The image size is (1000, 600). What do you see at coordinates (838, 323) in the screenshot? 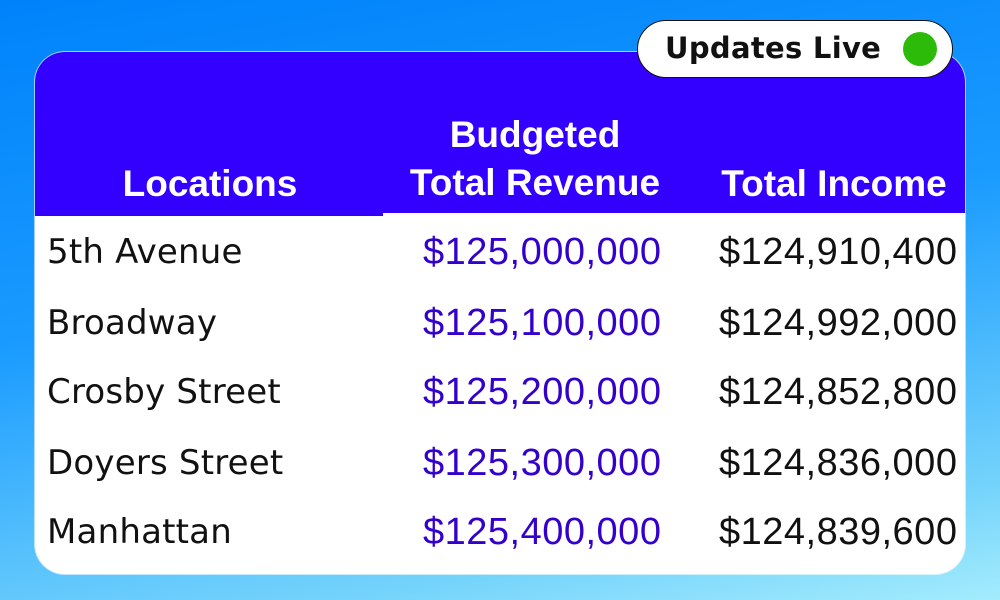
I see `cell-total-income: $124,992,000` at bounding box center [838, 323].